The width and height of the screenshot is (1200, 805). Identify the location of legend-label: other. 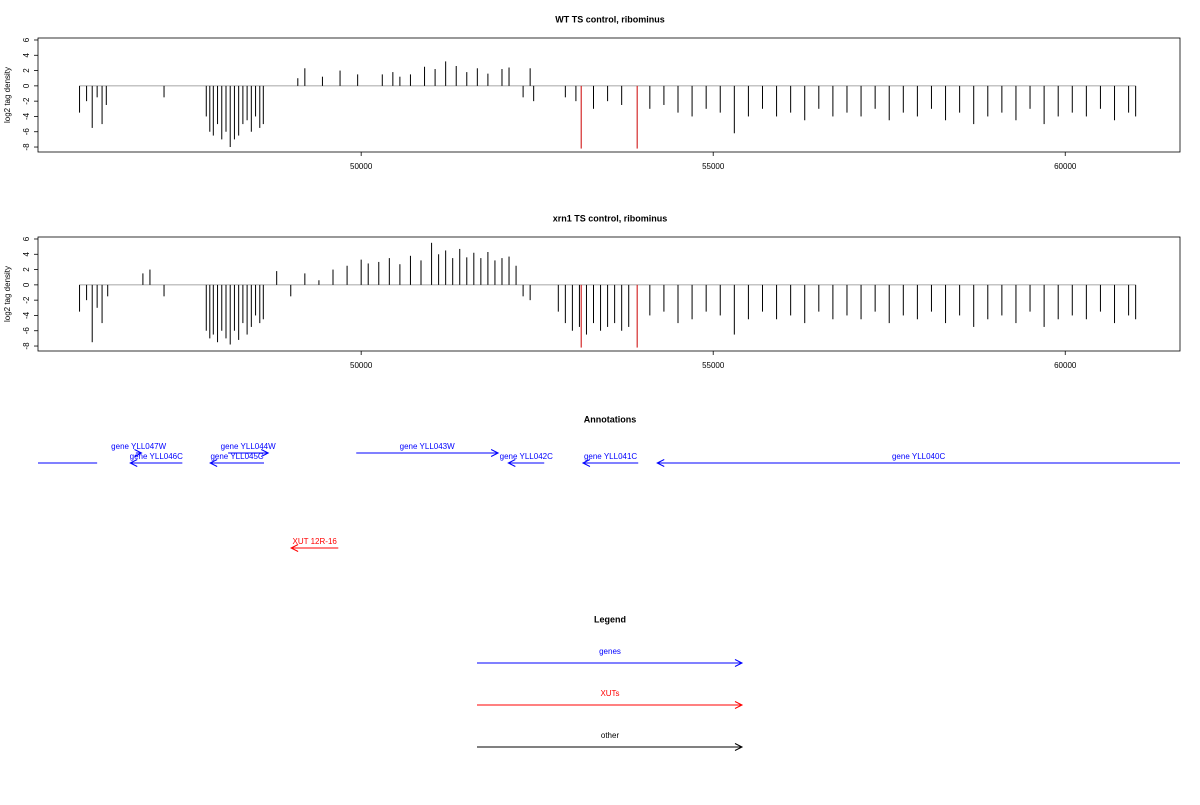
(610, 735).